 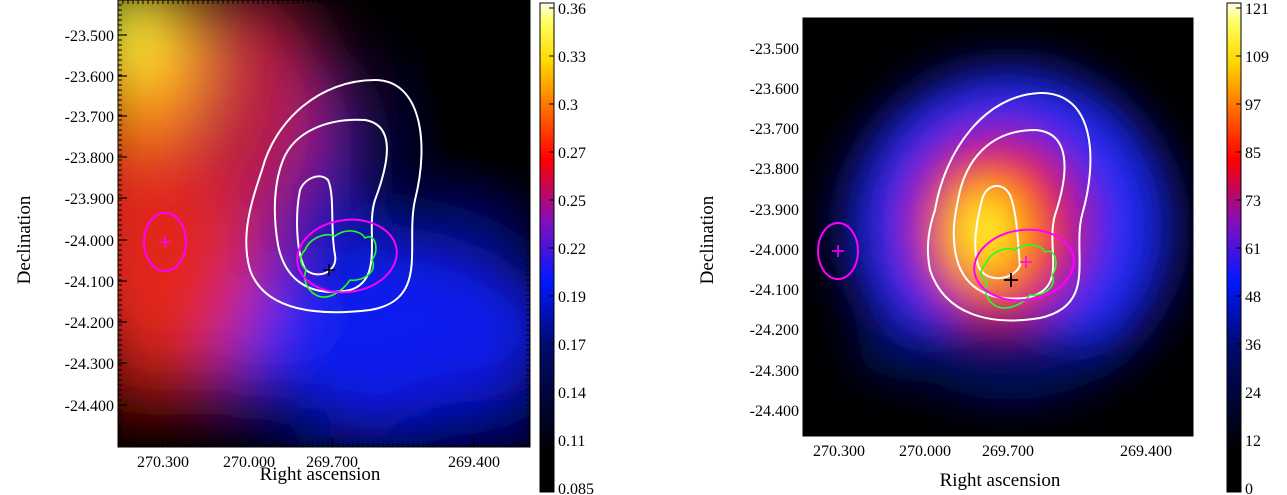 What do you see at coordinates (1253, 105) in the screenshot?
I see `colorbar-tick-label: 97` at bounding box center [1253, 105].